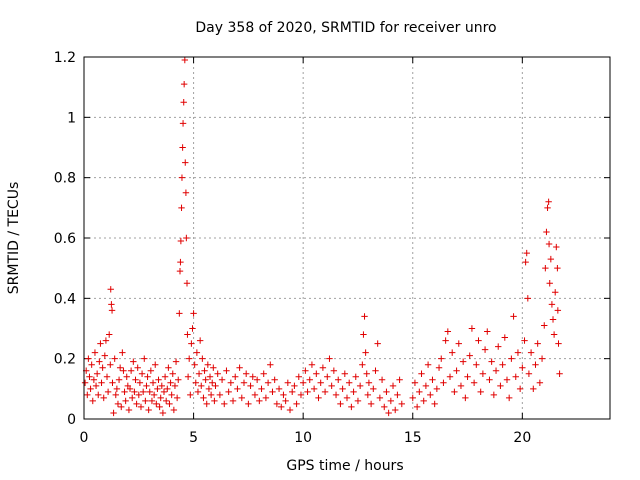 Image resolution: width=640 pixels, height=480 pixels. What do you see at coordinates (65, 299) in the screenshot?
I see `y-tick-label: 0.4` at bounding box center [65, 299].